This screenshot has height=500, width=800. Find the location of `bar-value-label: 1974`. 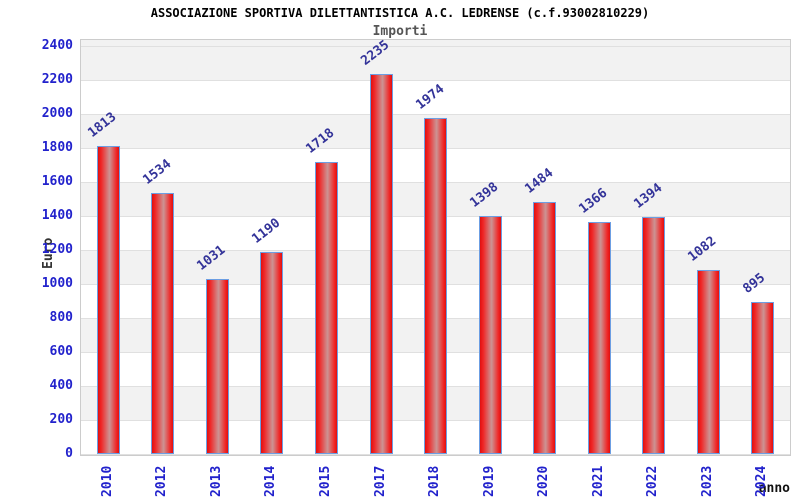

bar-value-label: 1974 is located at coordinates (429, 98).